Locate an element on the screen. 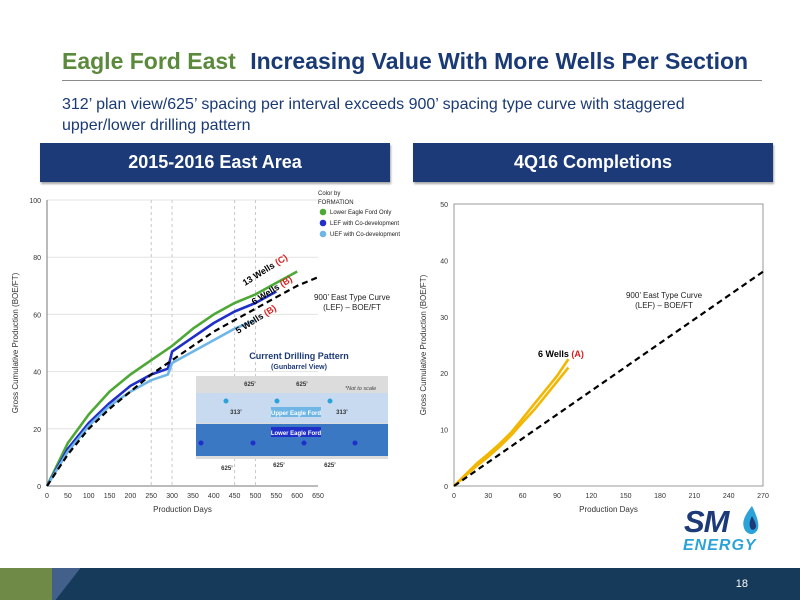  y-tick-label: 100 is located at coordinates (35, 201).